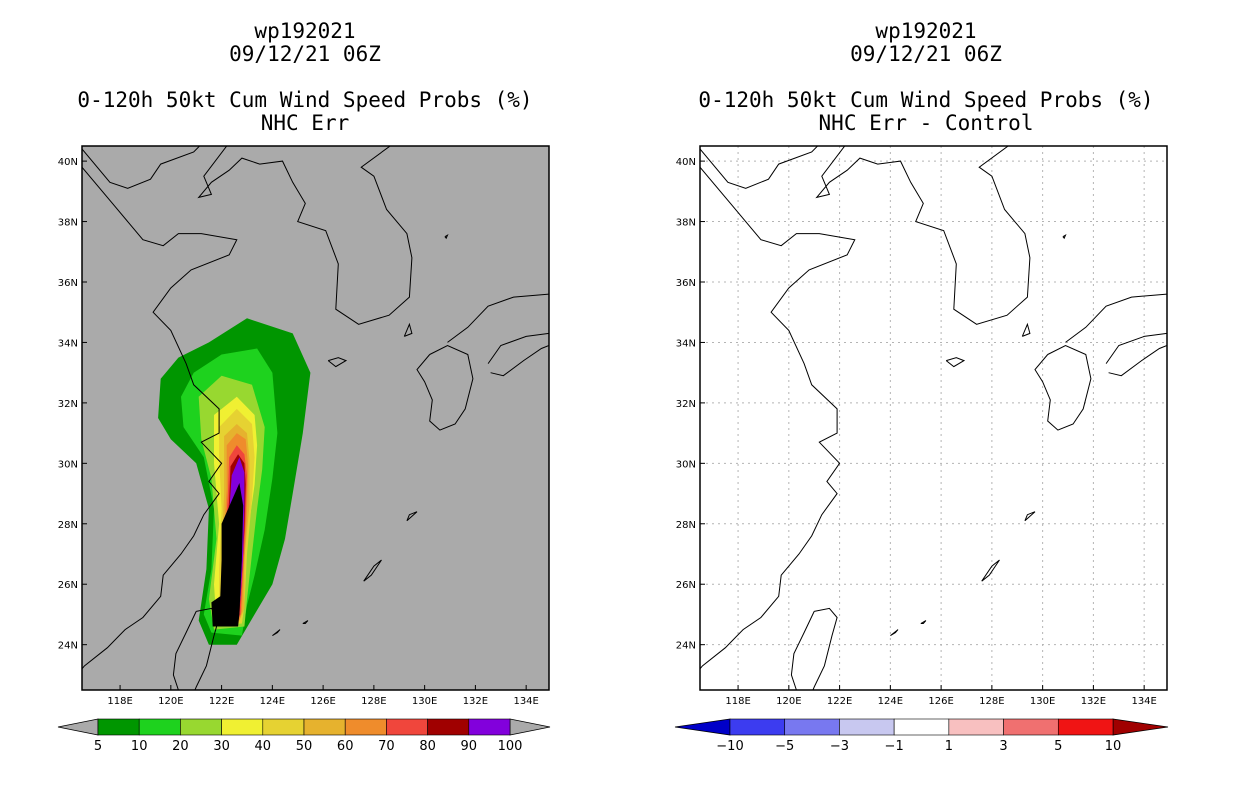  I want to click on right-cbar-label: 10, so click(1113, 746).